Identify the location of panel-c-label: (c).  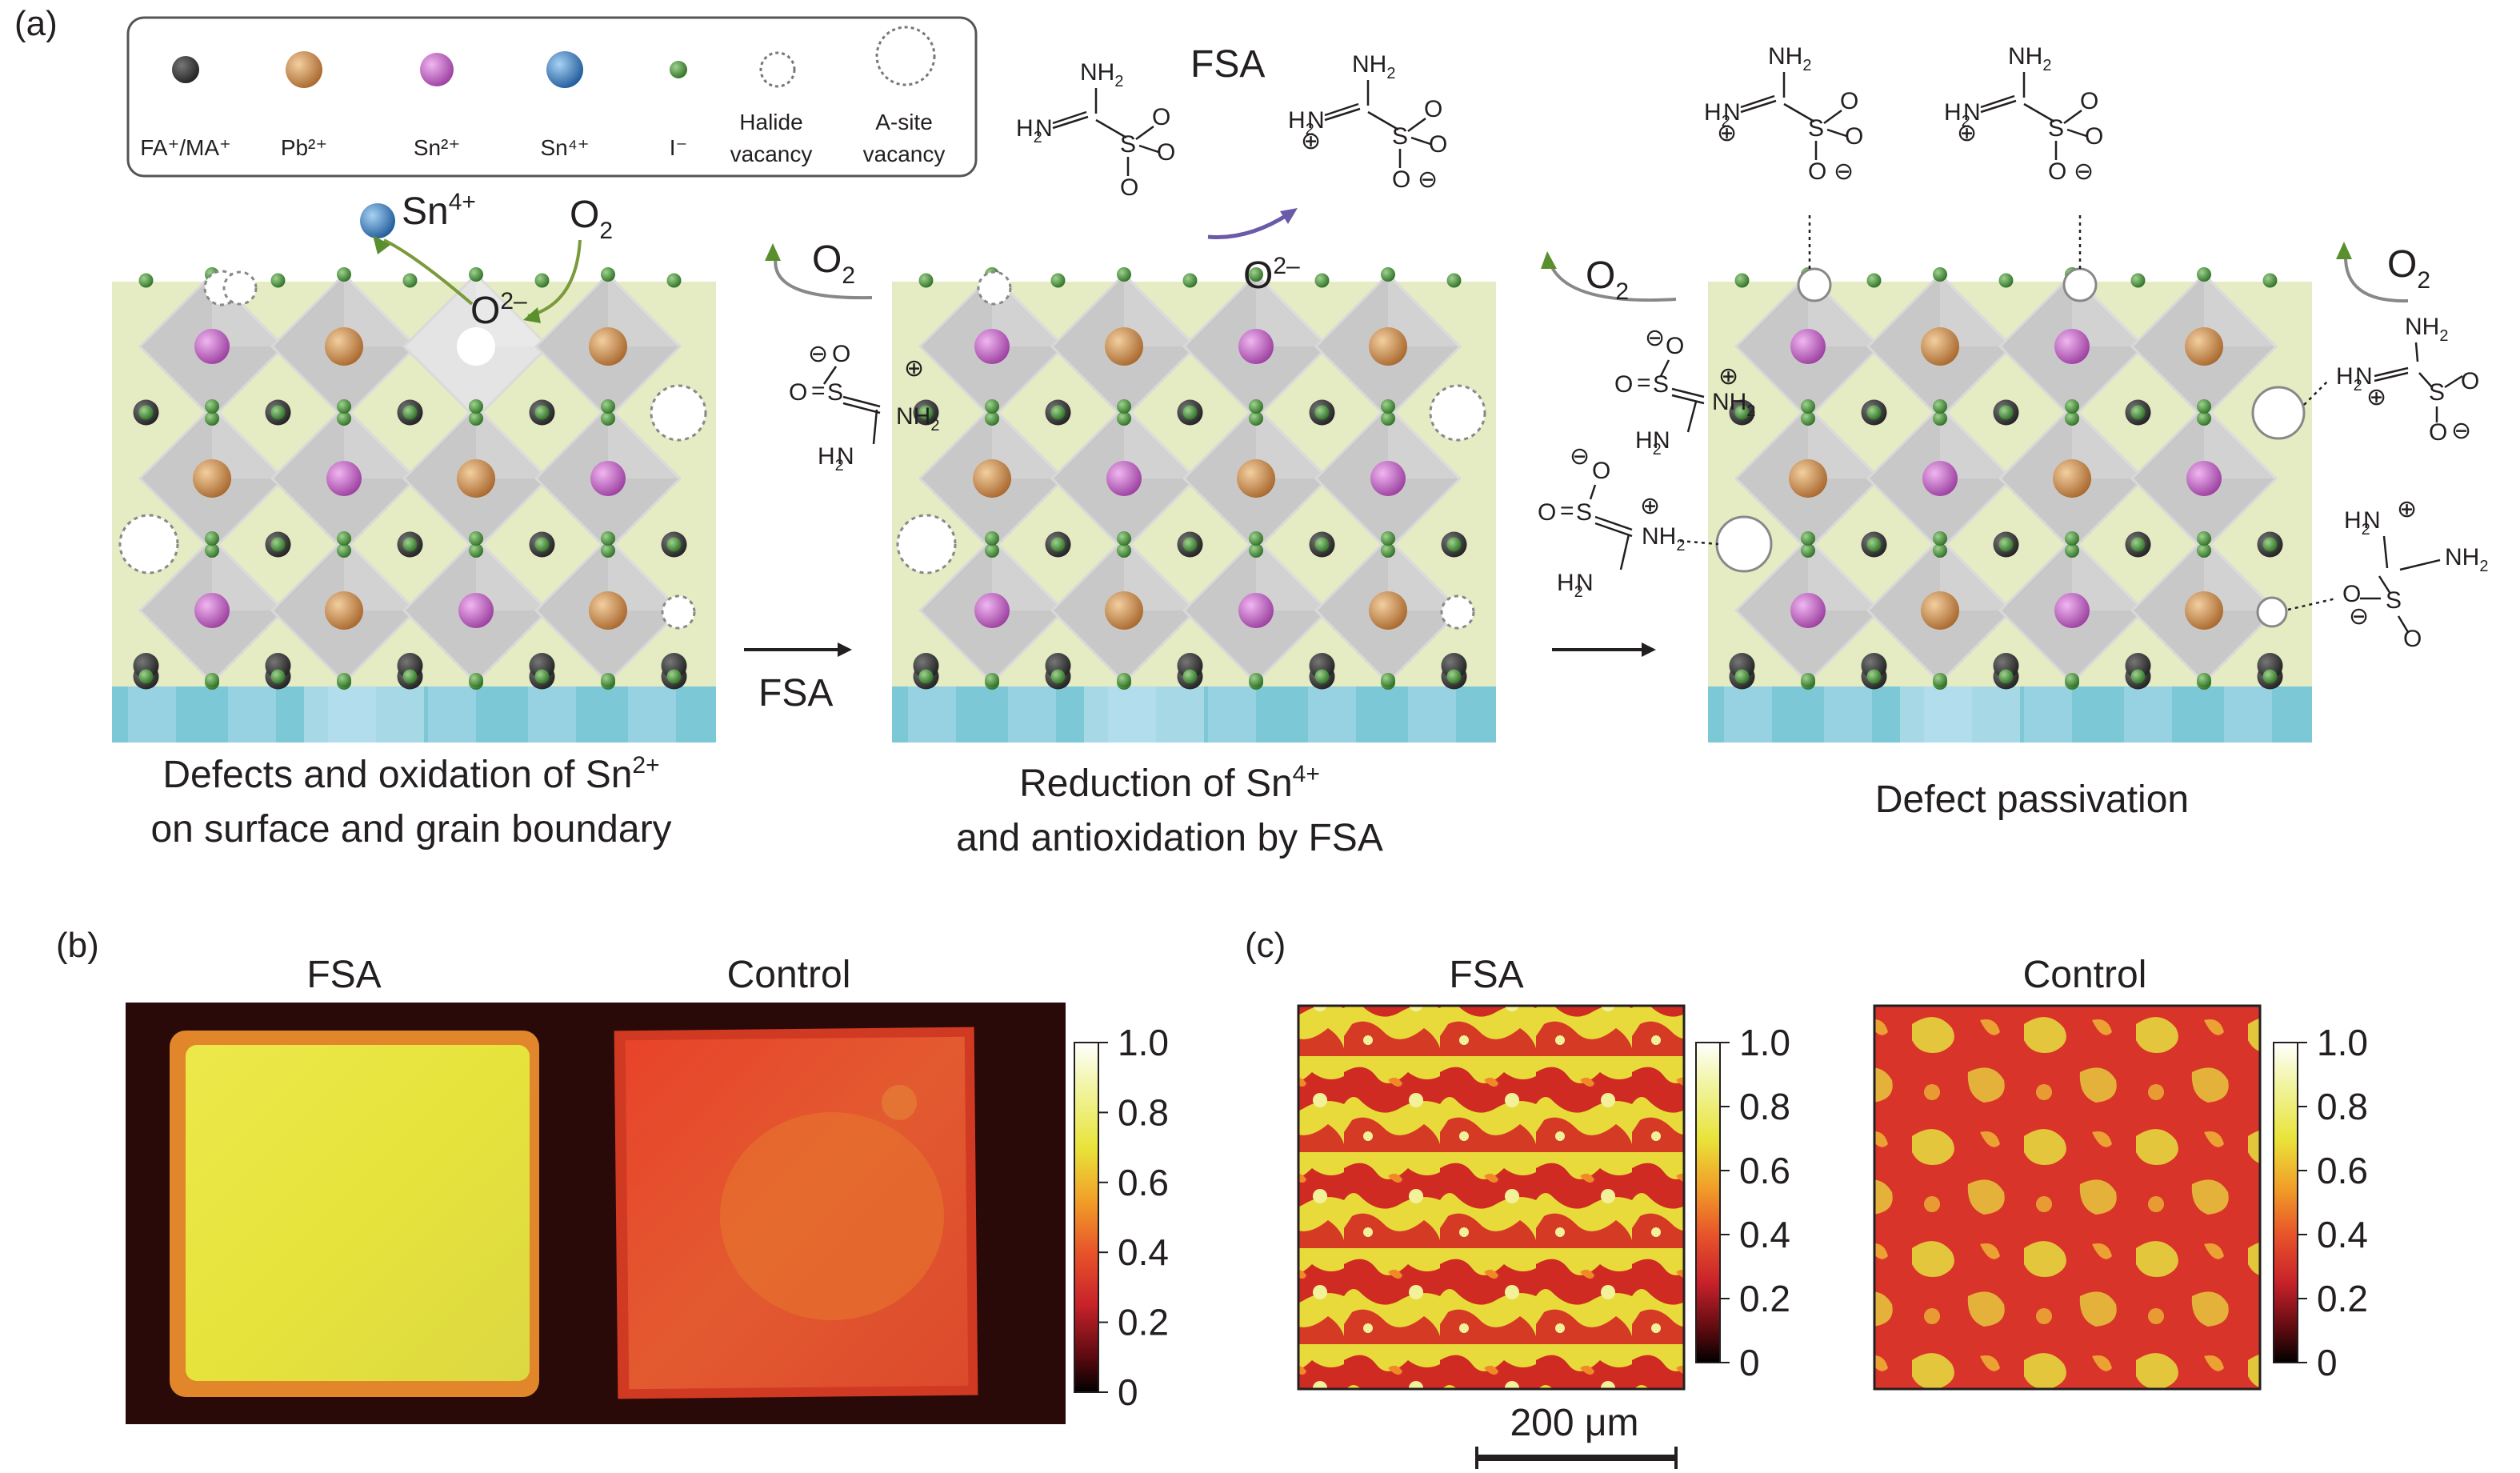
(1265, 946).